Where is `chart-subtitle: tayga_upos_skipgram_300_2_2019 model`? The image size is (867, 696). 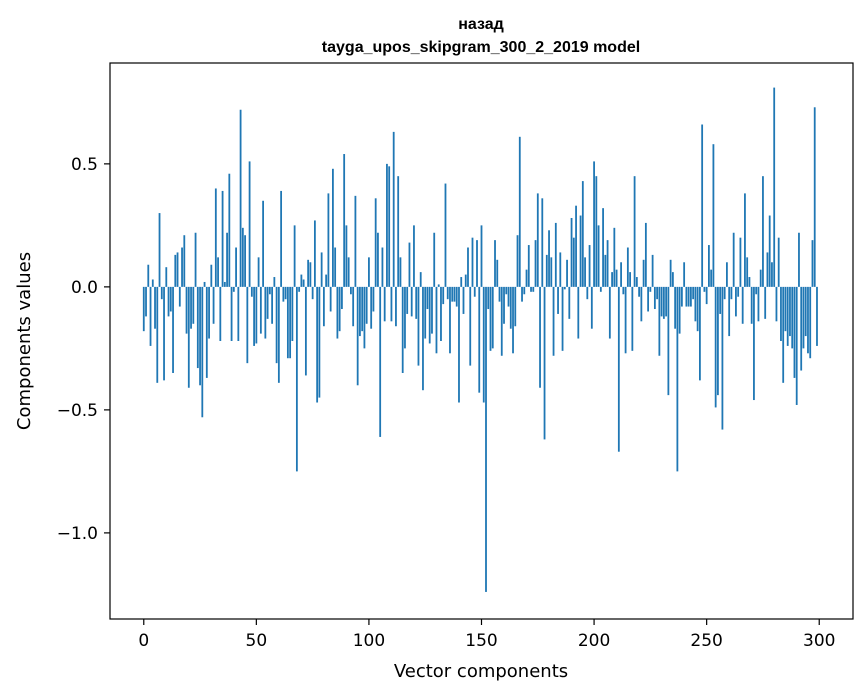
chart-subtitle: tayga_upos_skipgram_300_2_2019 model is located at coordinates (481, 47).